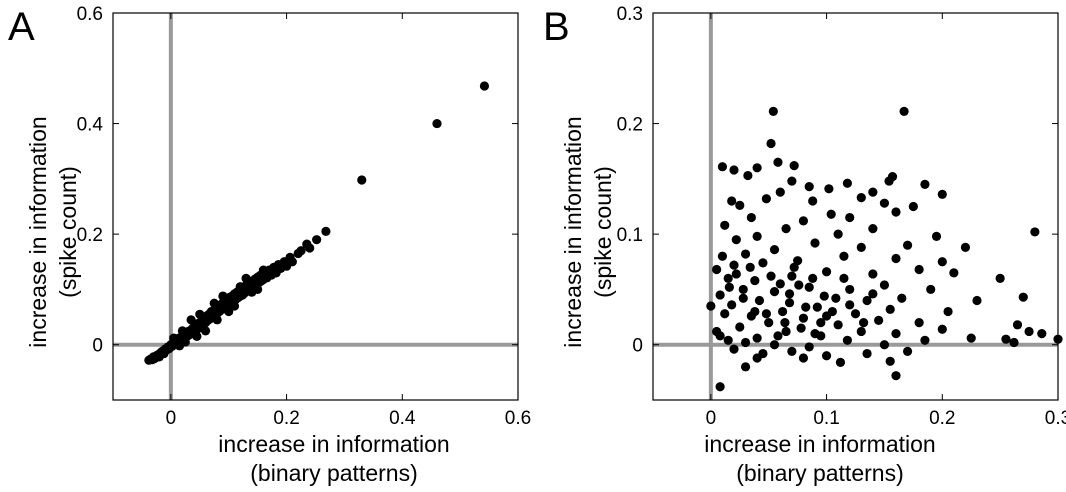 The width and height of the screenshot is (1066, 492). What do you see at coordinates (630, 14) in the screenshot?
I see `y-tick-label: 0.3` at bounding box center [630, 14].